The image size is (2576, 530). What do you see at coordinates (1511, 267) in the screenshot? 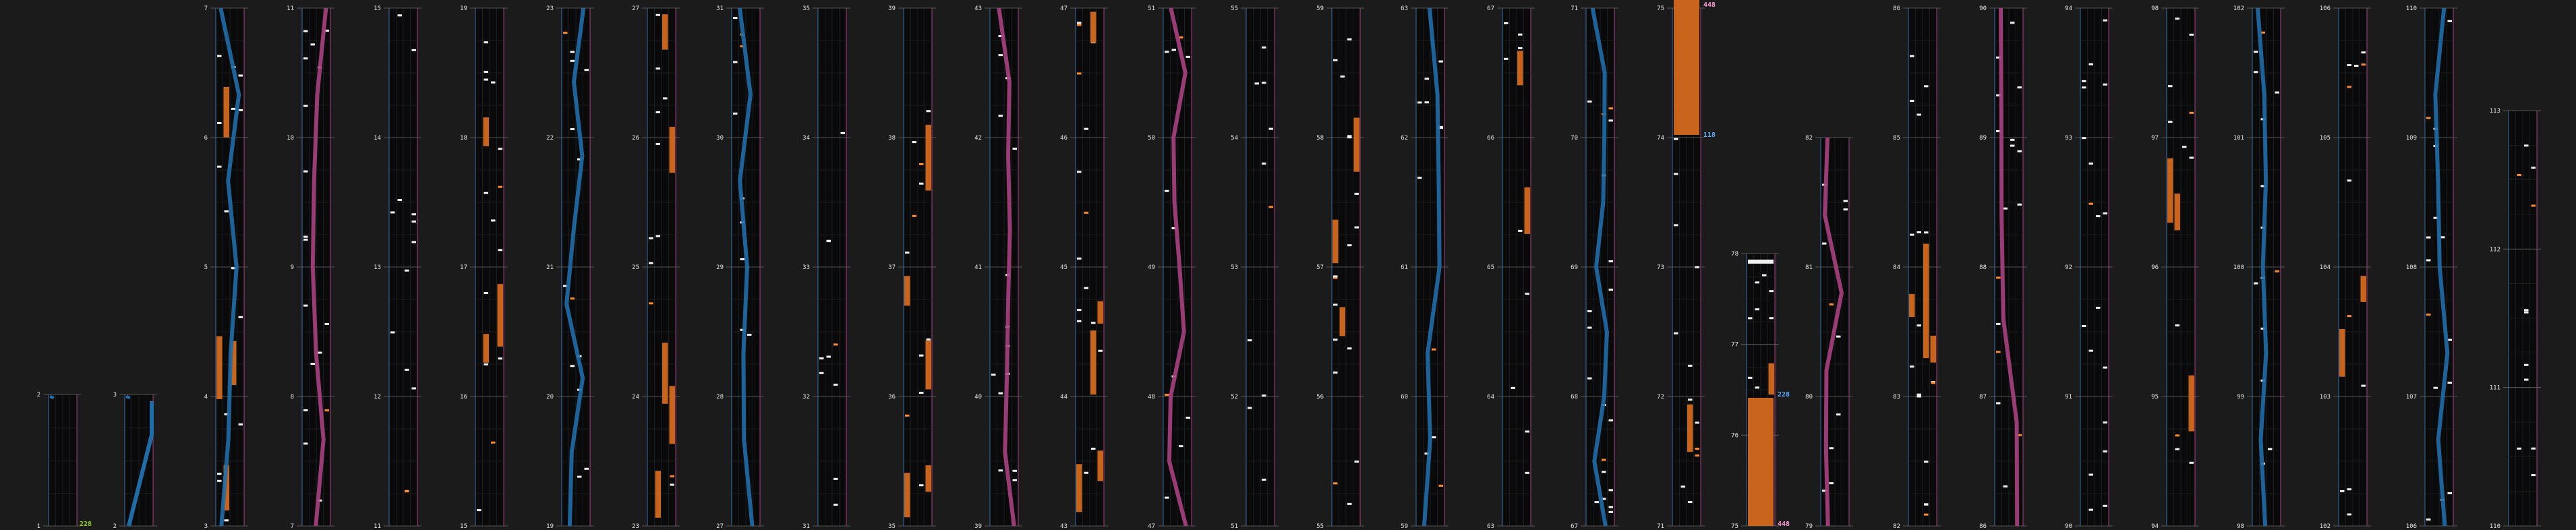
I see `chart-column: 63 64 65 66 67` at bounding box center [1511, 267].